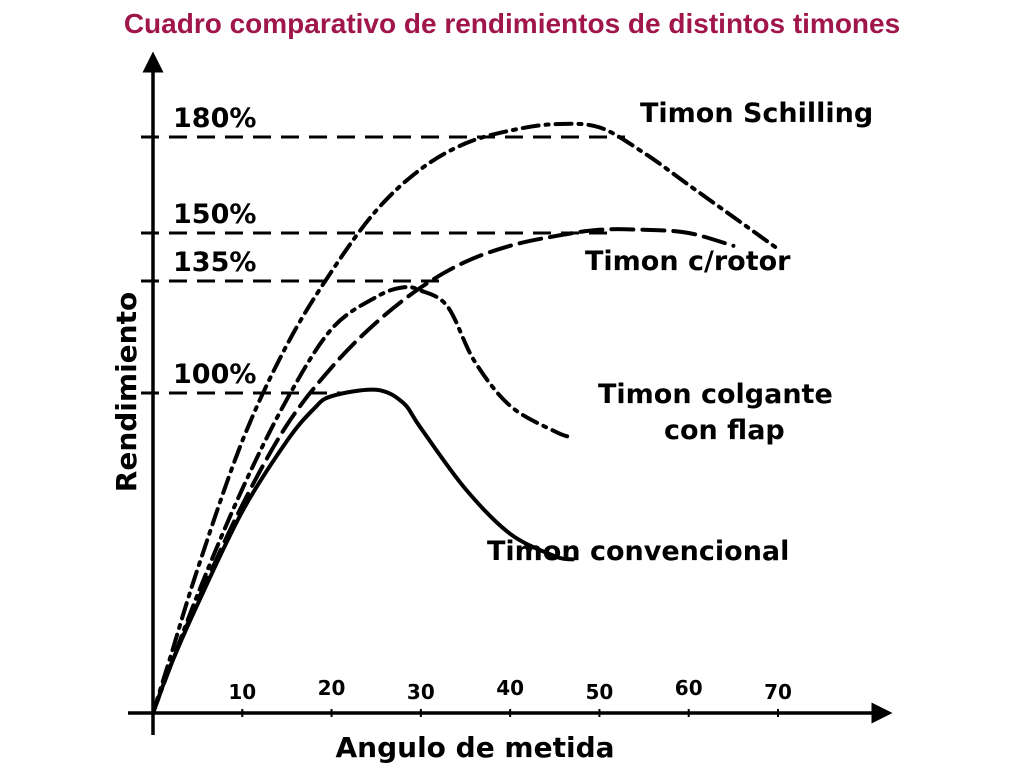 The width and height of the screenshot is (1024, 768). What do you see at coordinates (214, 214) in the screenshot?
I see `reference-line-label: 150%` at bounding box center [214, 214].